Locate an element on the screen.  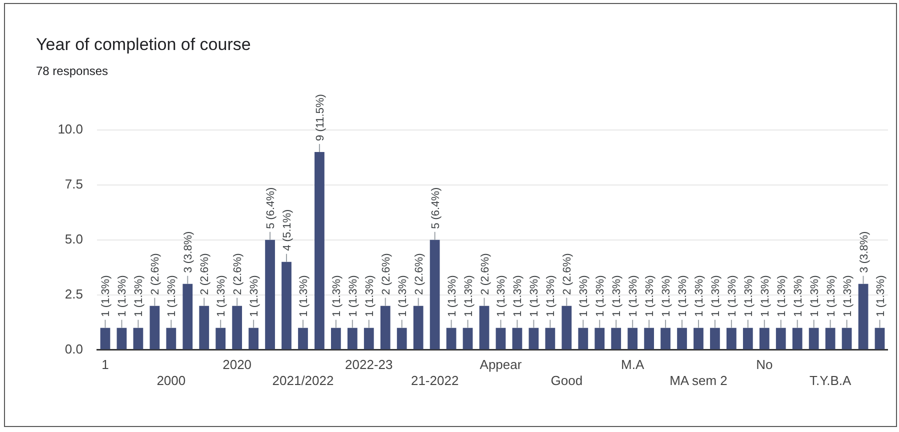
x-tick-label: 2021/2022 is located at coordinates (303, 380).